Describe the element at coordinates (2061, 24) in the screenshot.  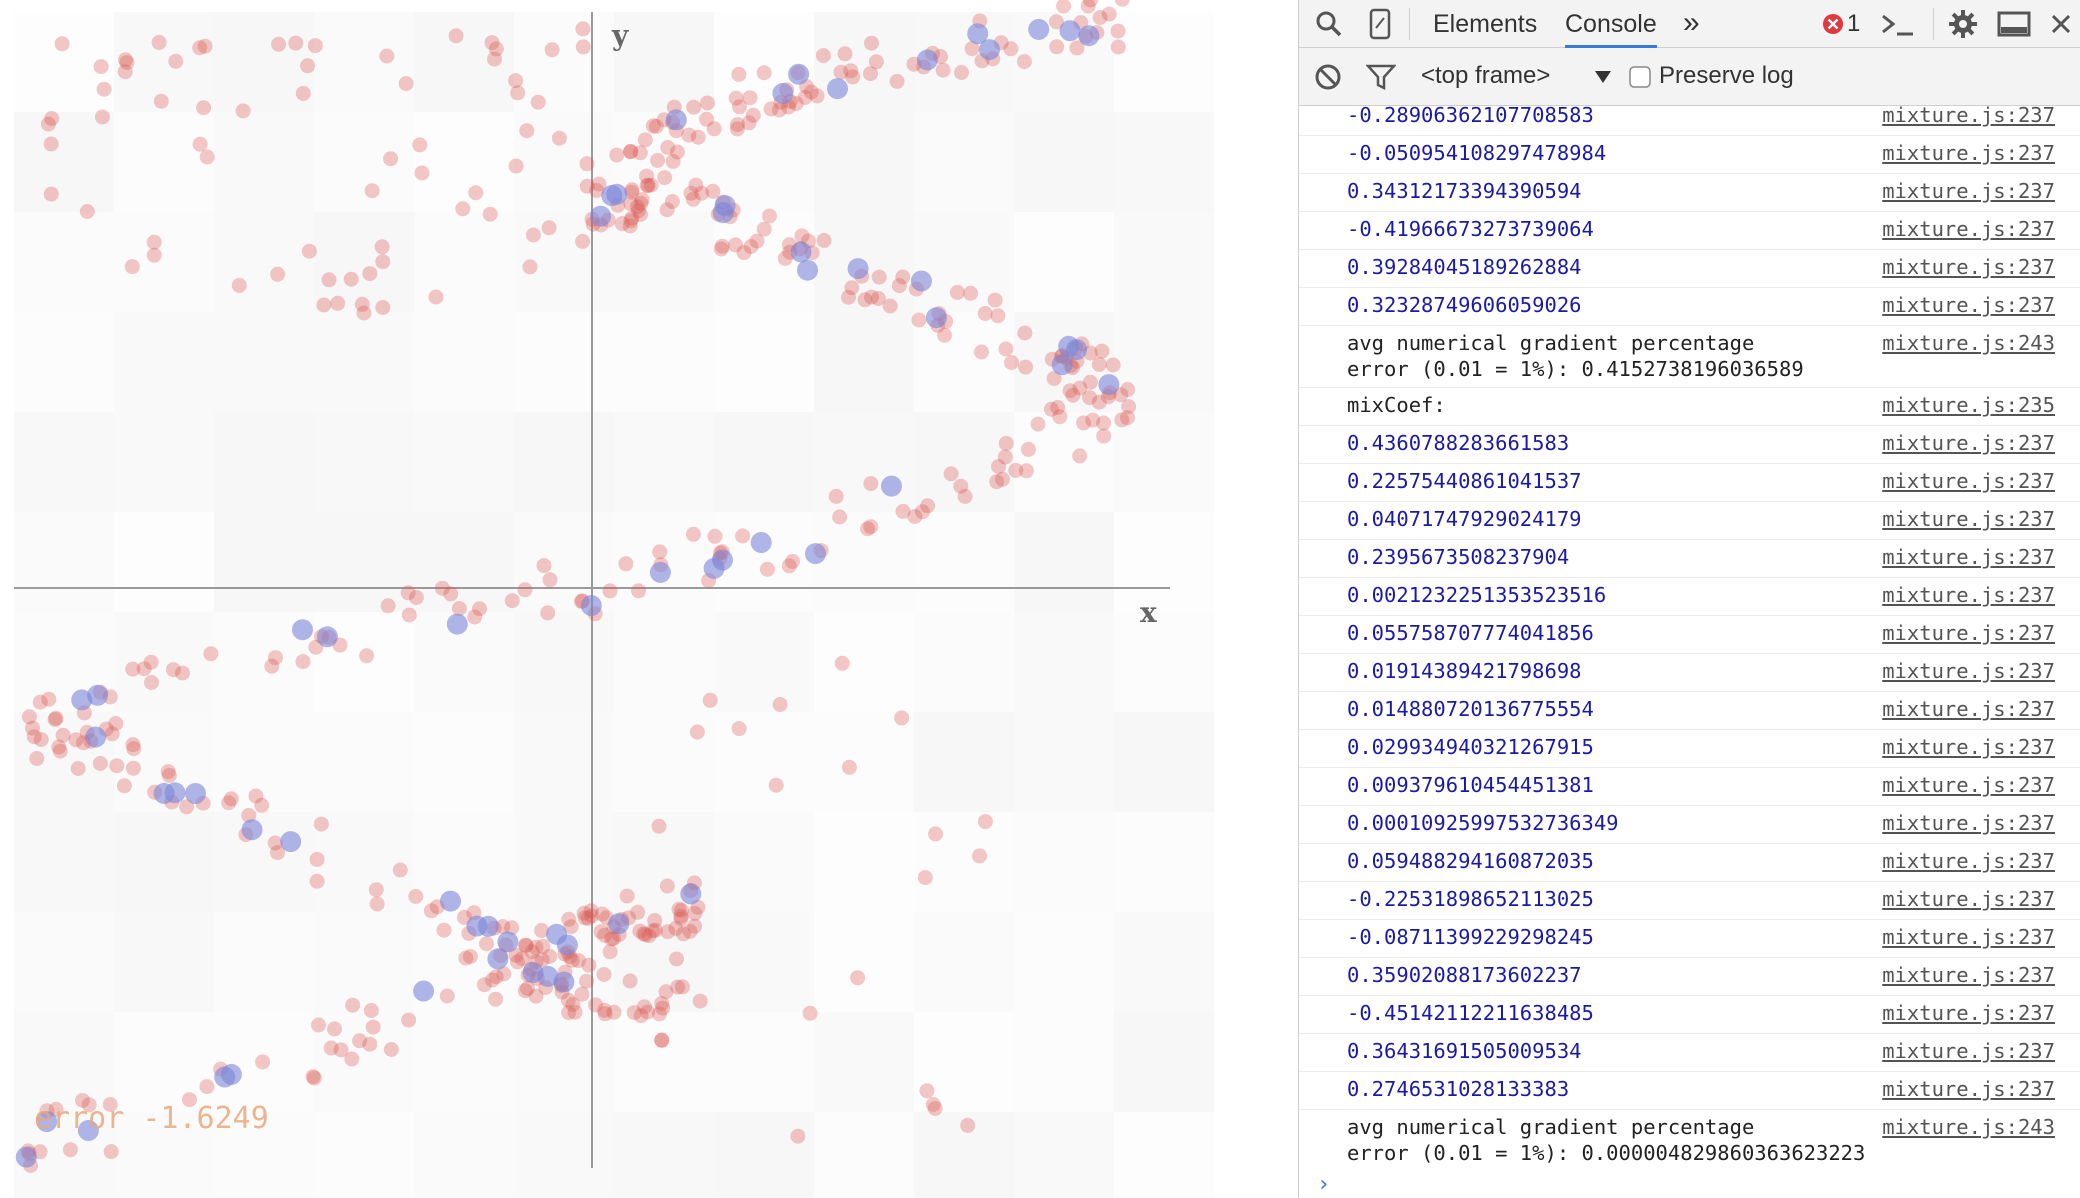
I see `close-icon` at that location.